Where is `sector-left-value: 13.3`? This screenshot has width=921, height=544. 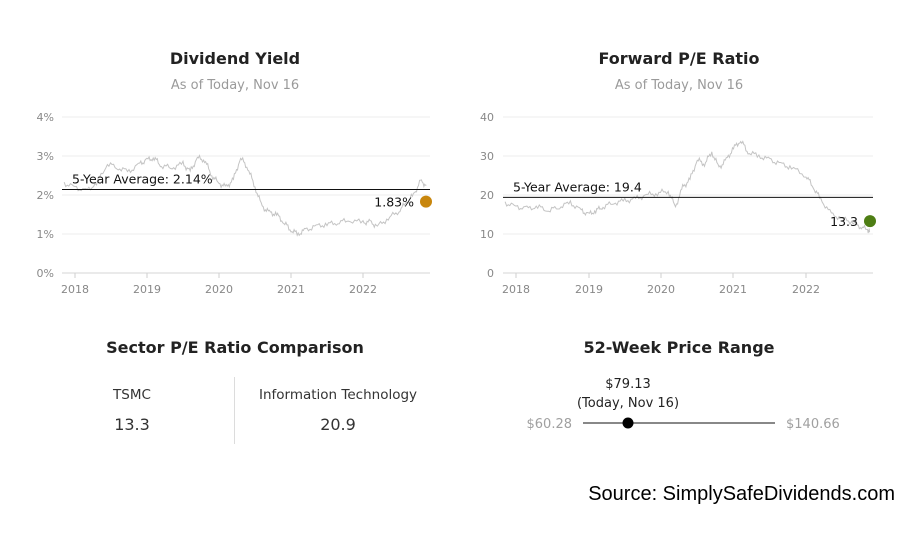 sector-left-value: 13.3 is located at coordinates (132, 424).